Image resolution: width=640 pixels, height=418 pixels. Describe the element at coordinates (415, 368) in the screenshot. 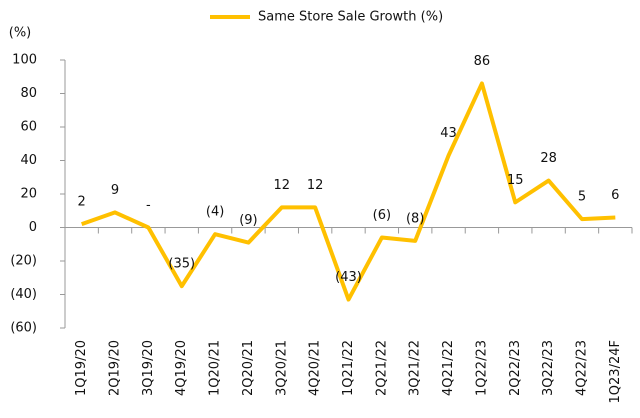

I see `x-tick-label: 3Q21/22` at that location.